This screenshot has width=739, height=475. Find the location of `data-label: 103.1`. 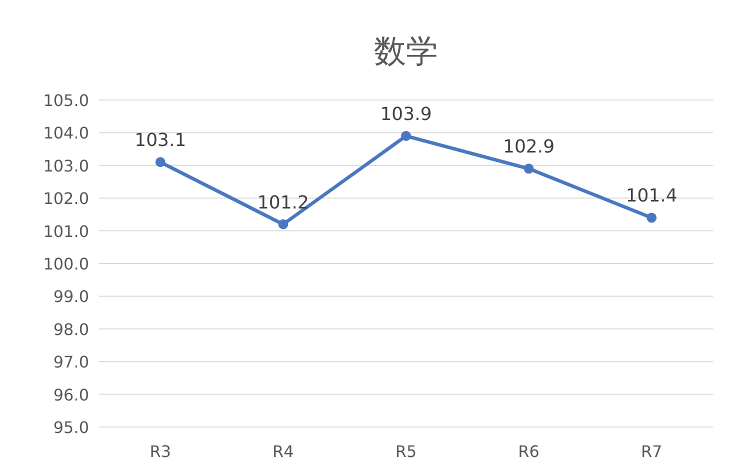

data-label: 103.1 is located at coordinates (160, 141).